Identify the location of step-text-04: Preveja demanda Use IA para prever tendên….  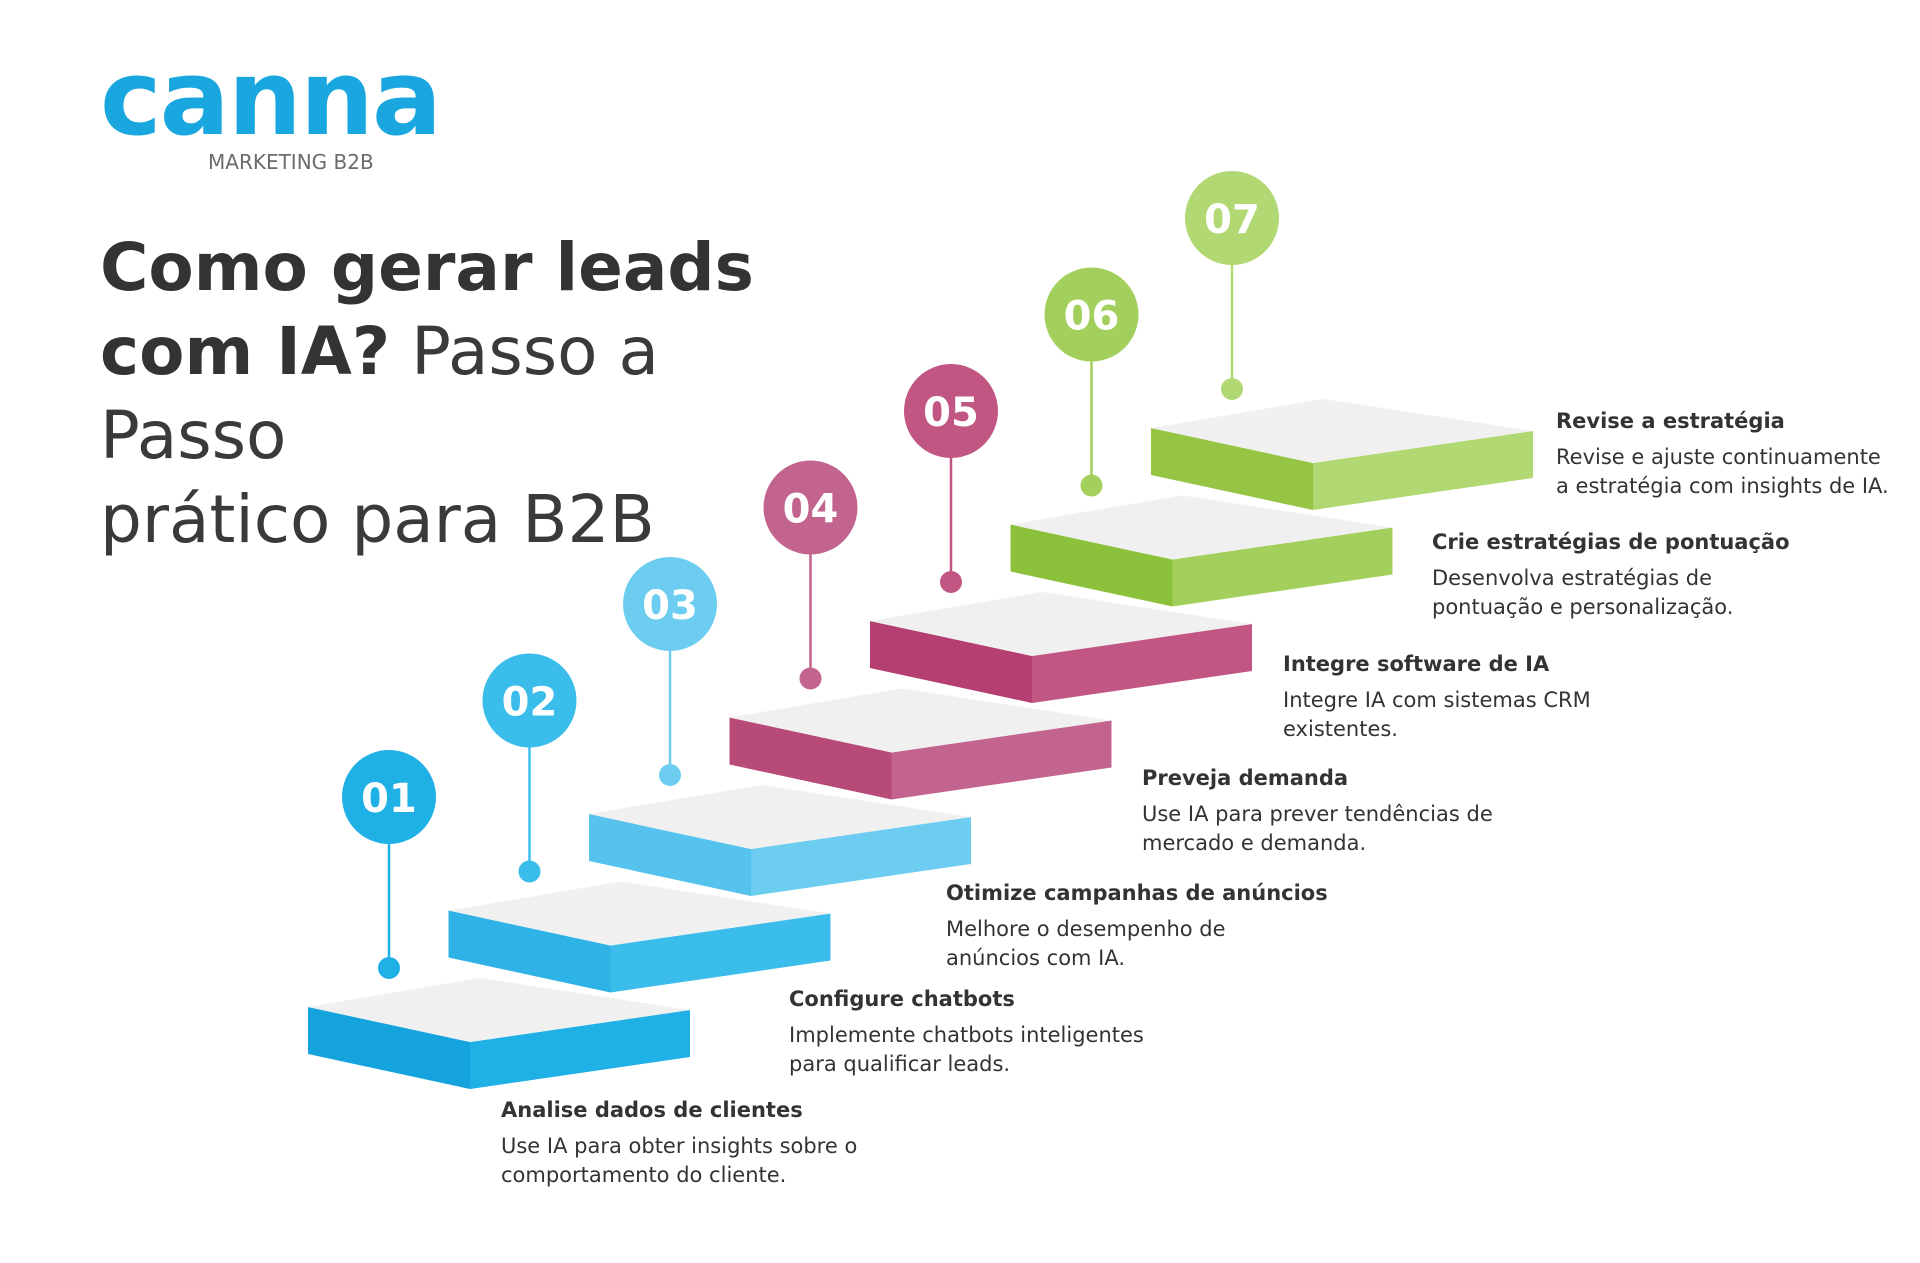
(1317, 811).